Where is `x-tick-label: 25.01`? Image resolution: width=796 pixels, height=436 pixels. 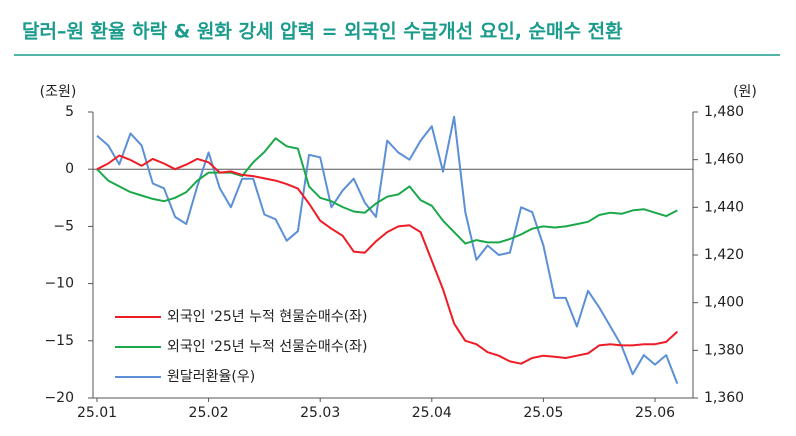 x-tick-label: 25.01 is located at coordinates (97, 413).